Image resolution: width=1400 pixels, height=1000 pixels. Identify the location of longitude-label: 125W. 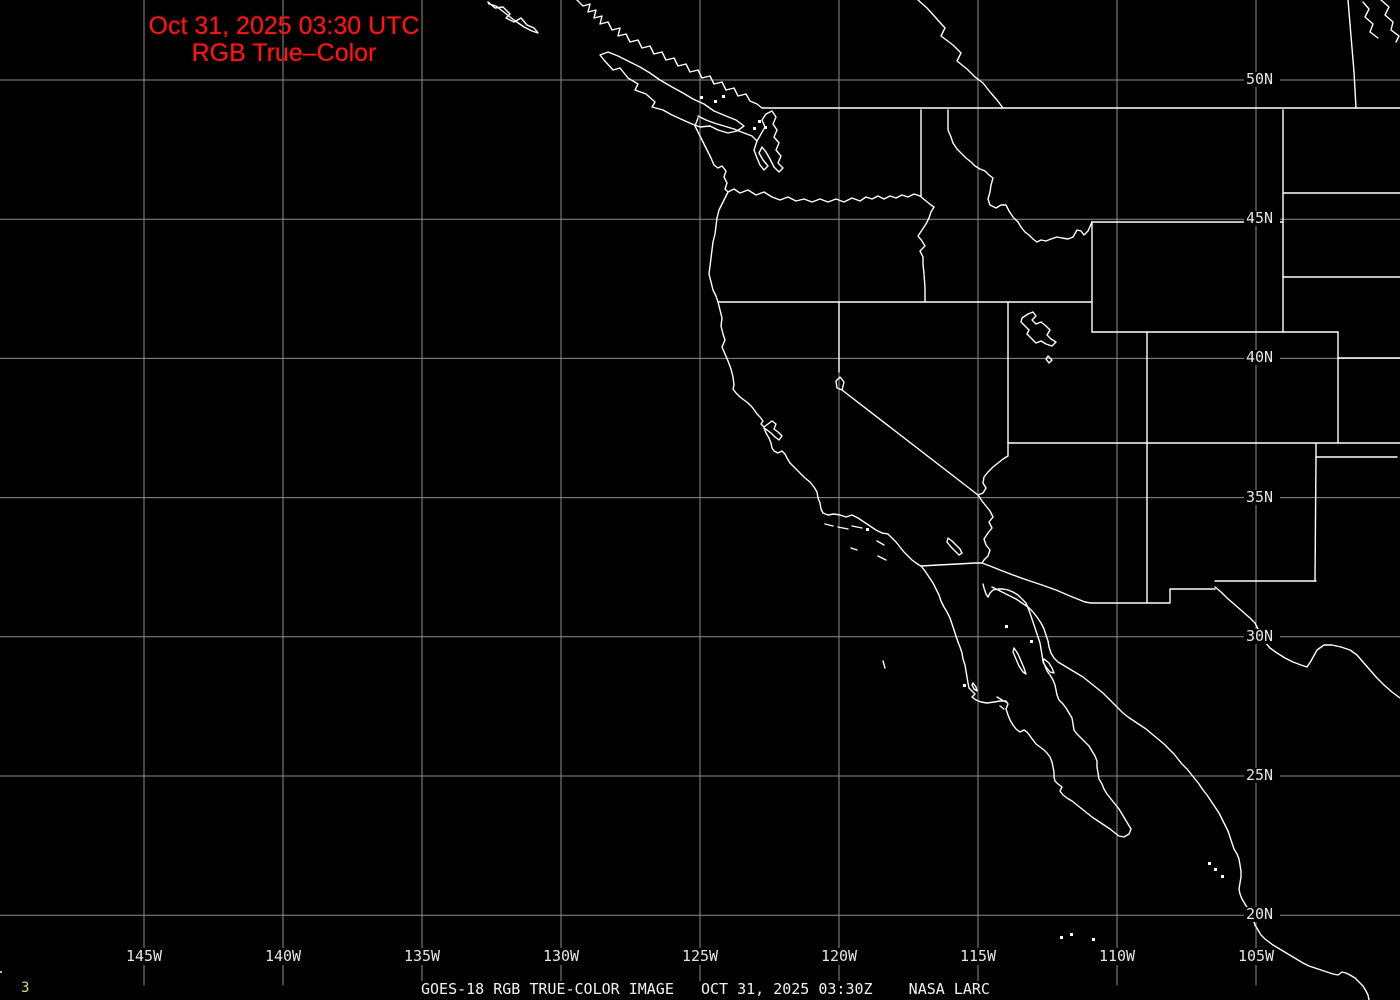
(700, 956).